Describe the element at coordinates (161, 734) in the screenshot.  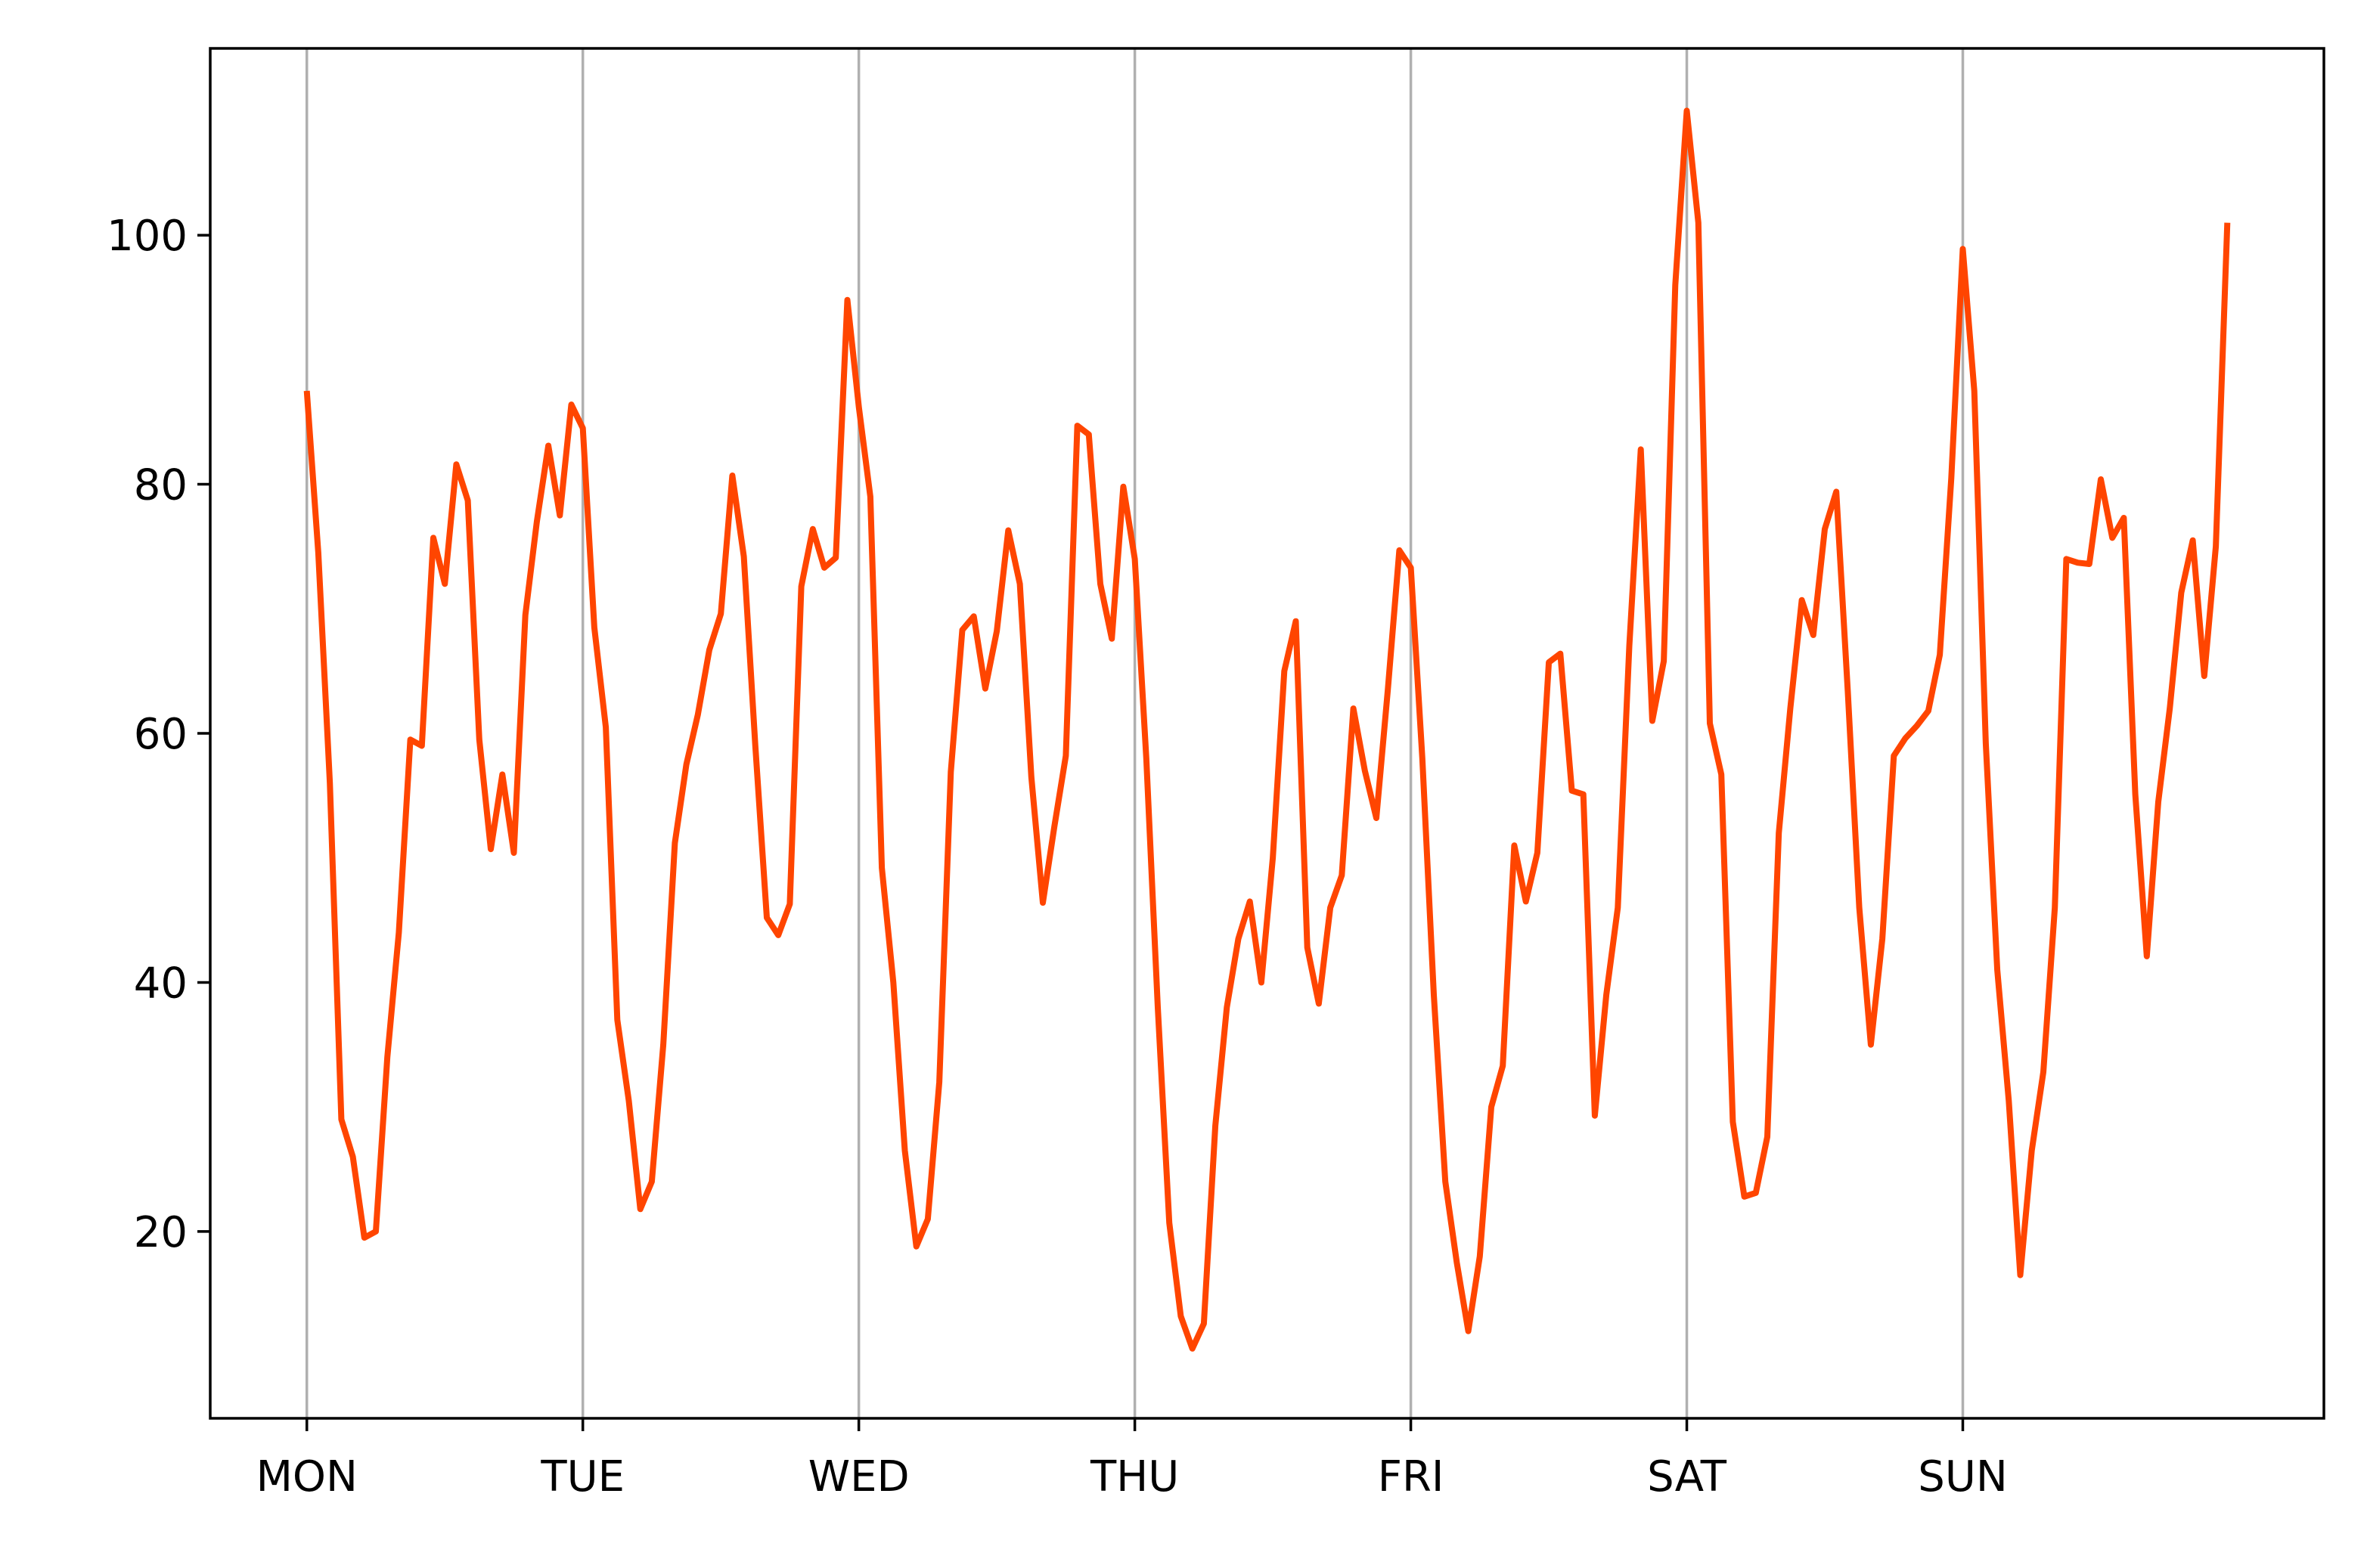
I see `y-tick-label-60: 60` at that location.